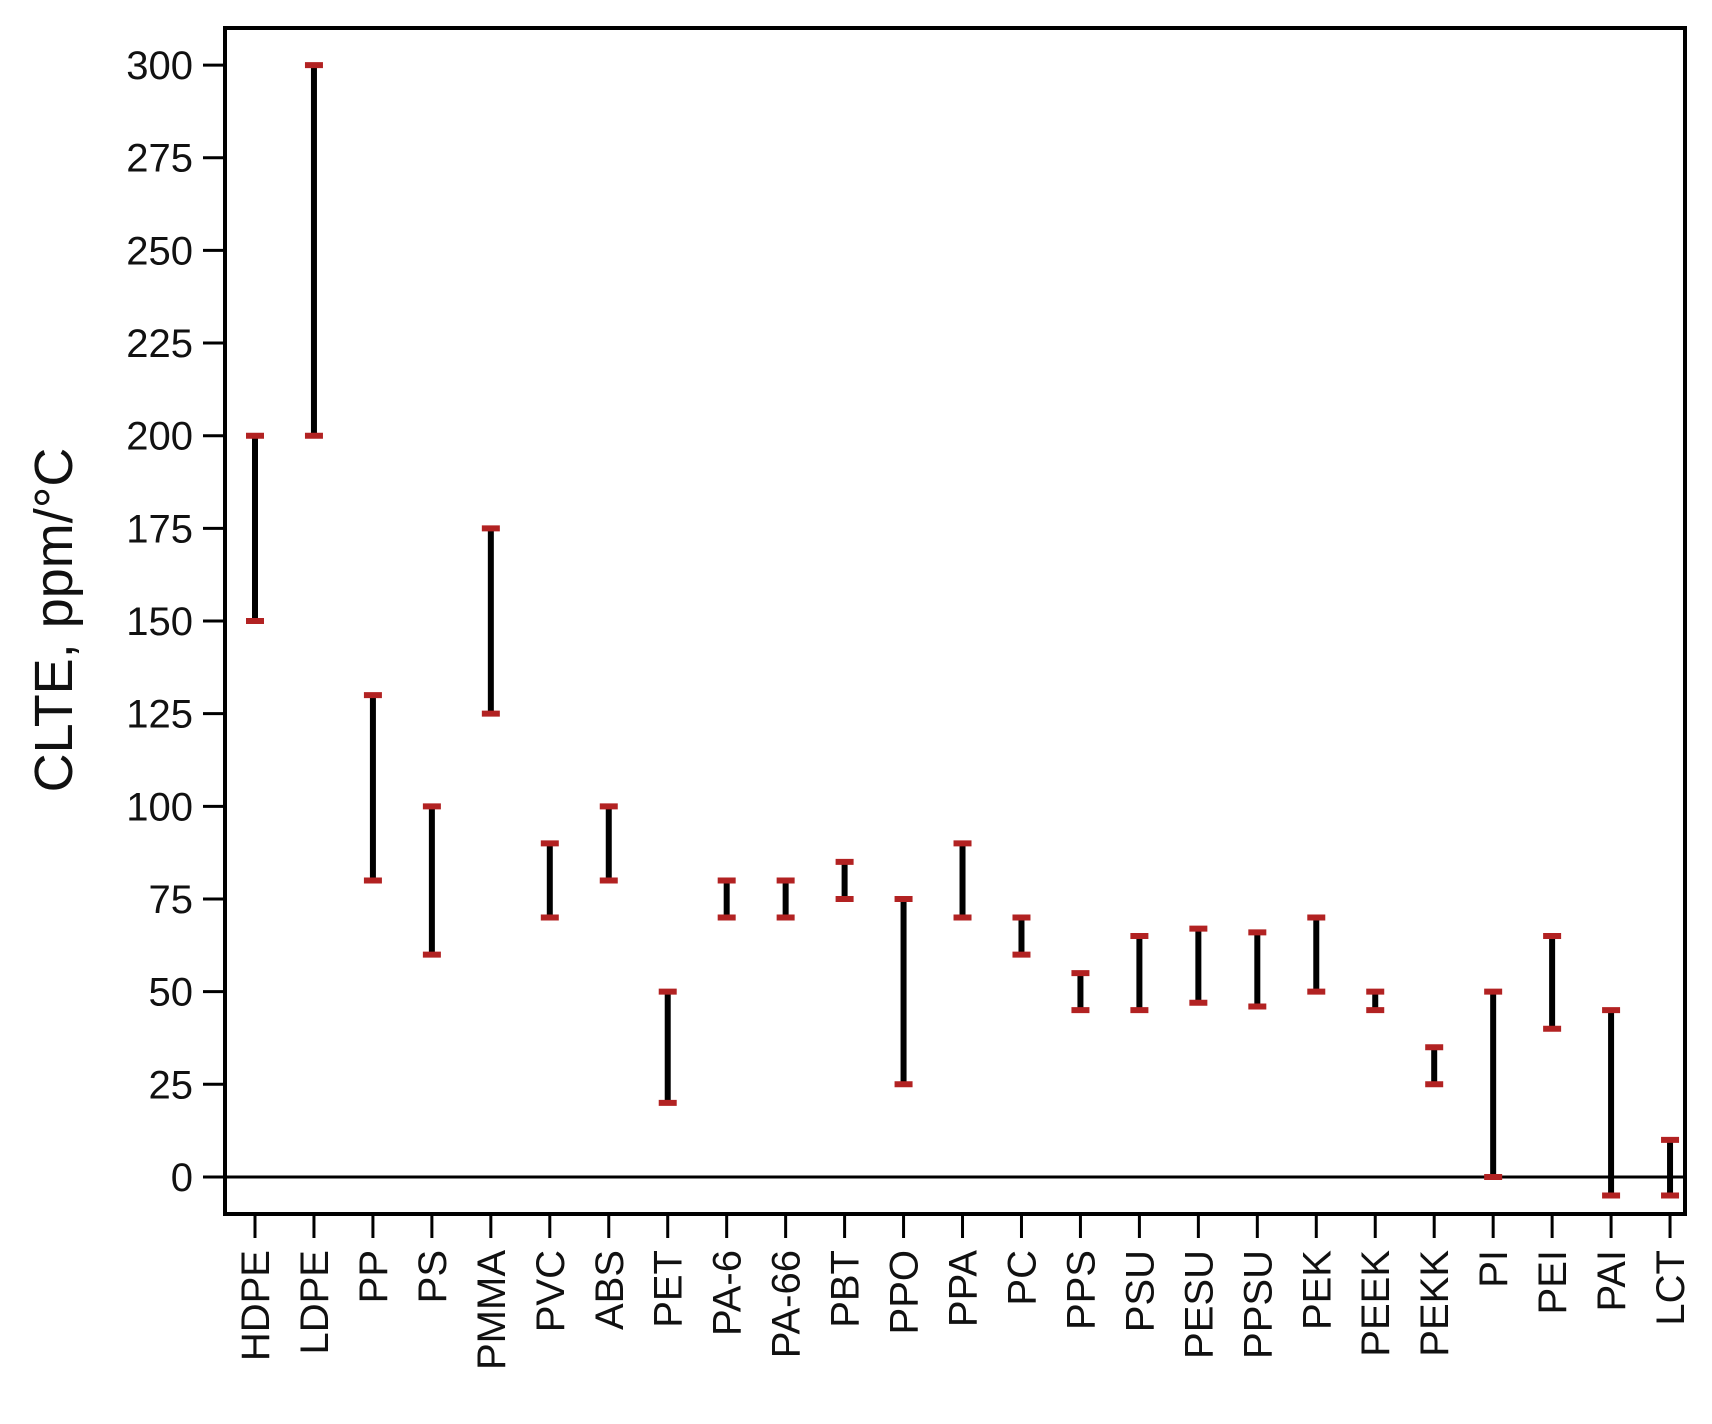 This screenshot has width=1712, height=1424. What do you see at coordinates (905, 1292) in the screenshot?
I see `x-tick-label: PPO` at bounding box center [905, 1292].